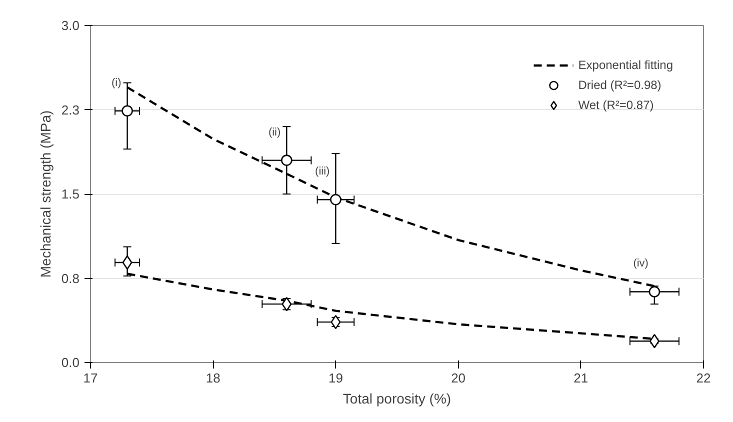 This screenshot has width=733, height=422. I want to click on annotation: (i), so click(117, 82).